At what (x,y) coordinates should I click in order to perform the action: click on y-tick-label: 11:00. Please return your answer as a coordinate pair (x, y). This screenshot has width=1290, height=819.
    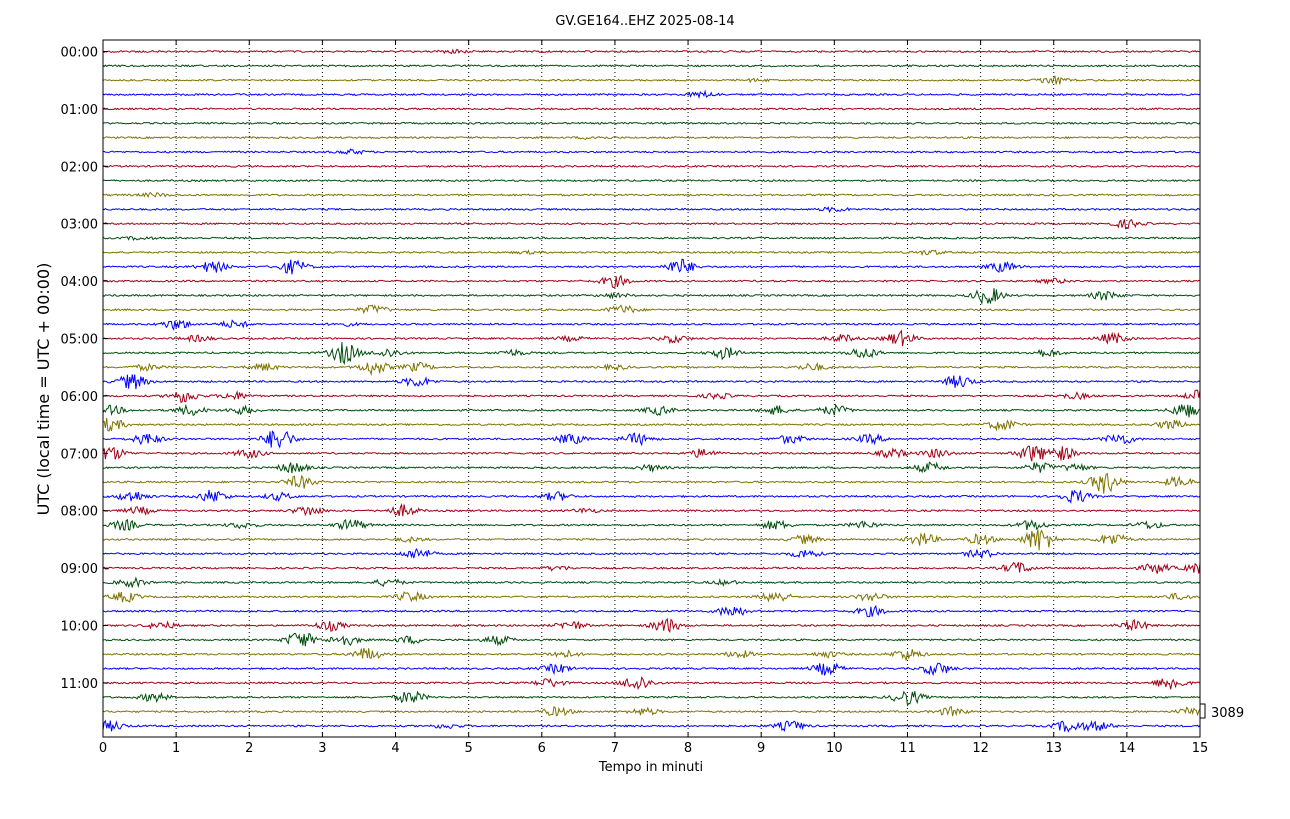
    Looking at the image, I should click on (79, 684).